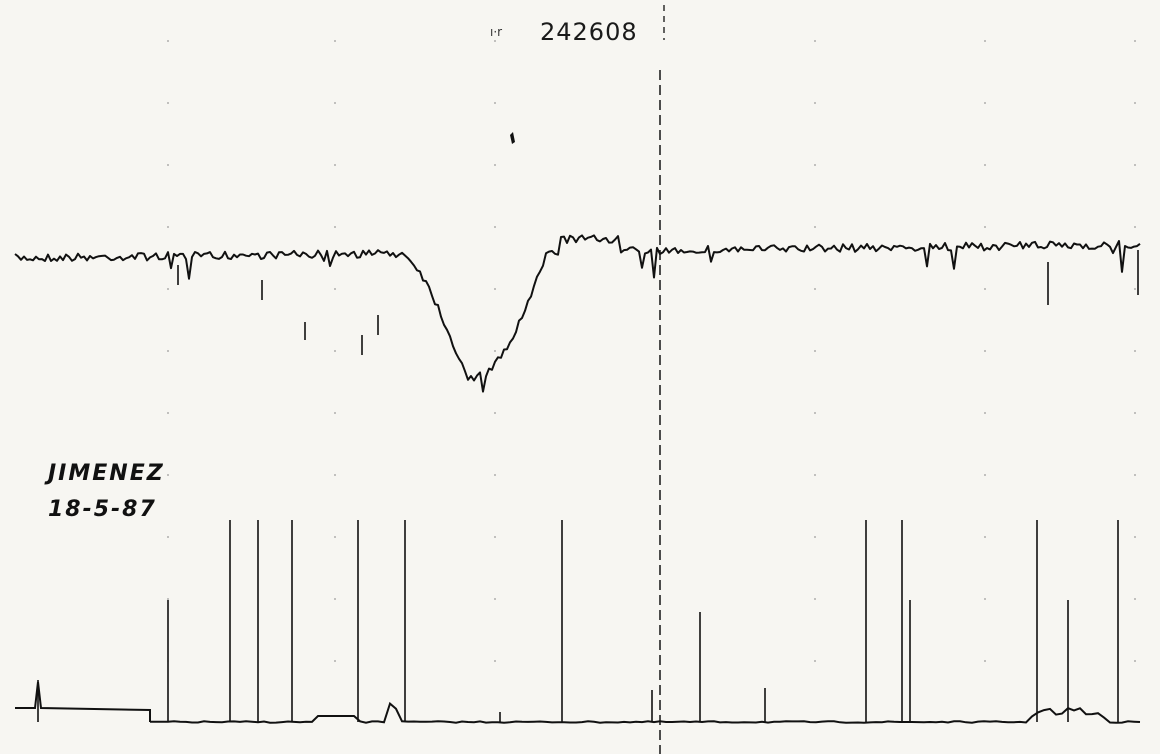  Describe the element at coordinates (658, 302) in the screenshot. I see `trace-ticks` at that location.